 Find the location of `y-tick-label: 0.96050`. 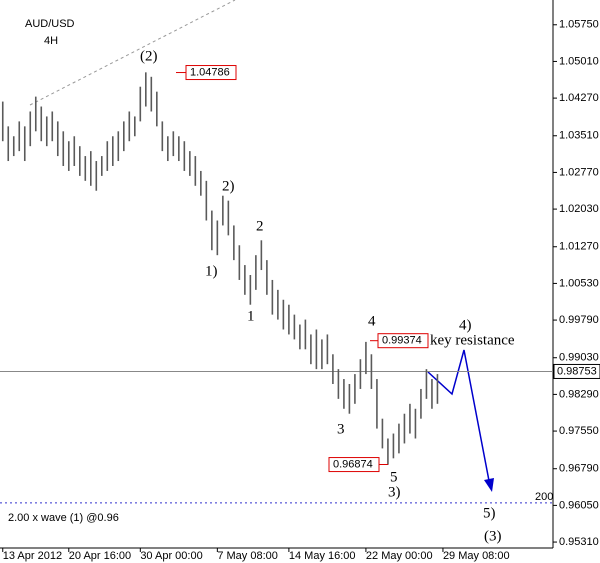

y-tick-label: 0.96050 is located at coordinates (579, 505).